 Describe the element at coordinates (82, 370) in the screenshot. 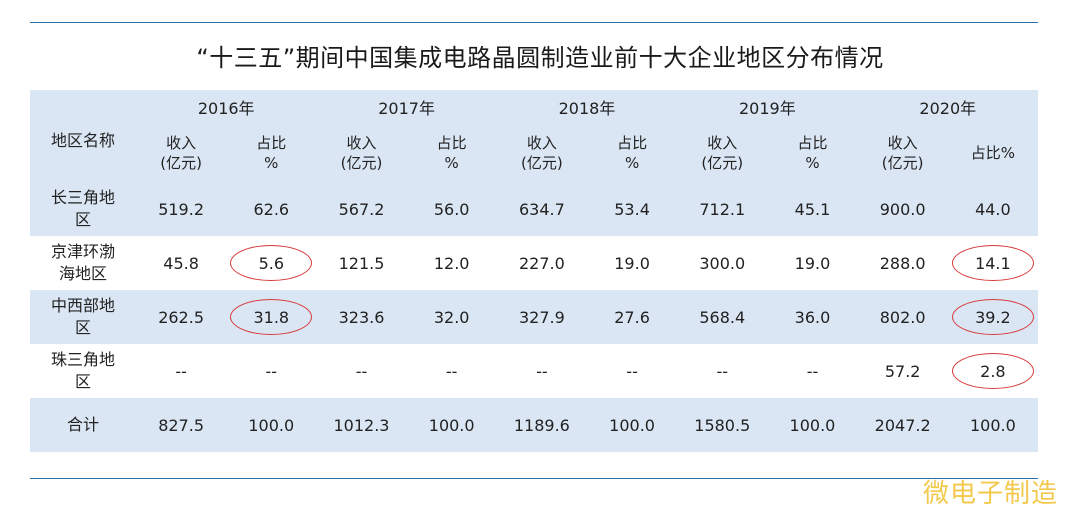

I see `region-name: 珠三角地区` at that location.